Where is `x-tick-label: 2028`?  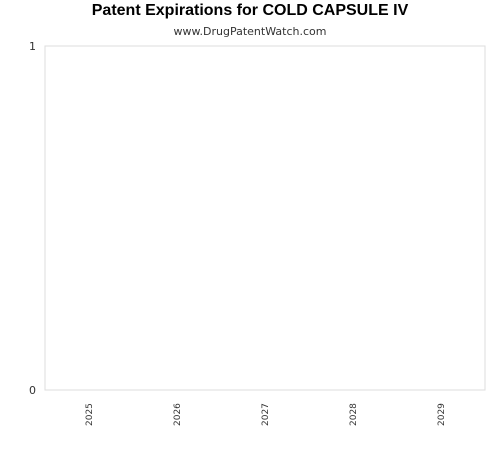 x-tick-label: 2028 is located at coordinates (354, 414).